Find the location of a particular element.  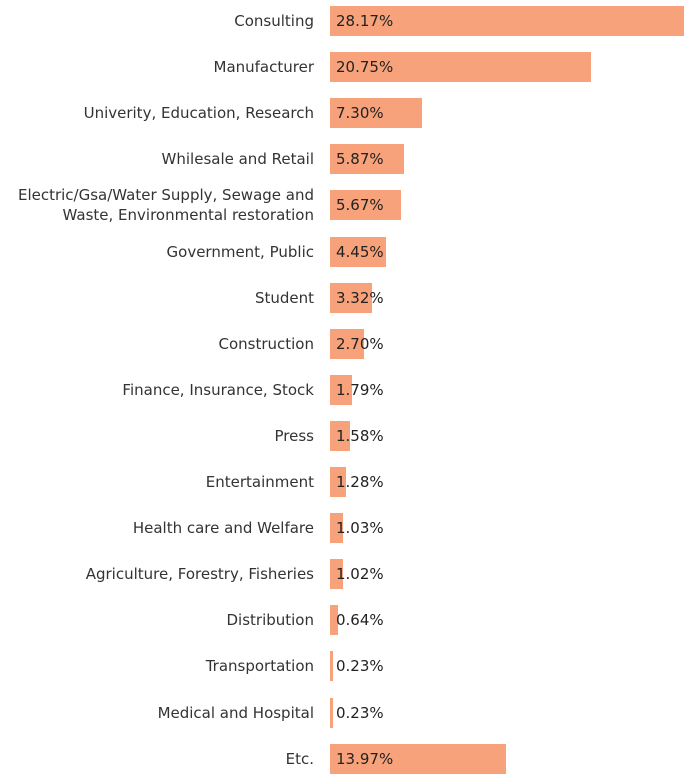

category-label-3: Whilesale and Retail is located at coordinates (237, 159).